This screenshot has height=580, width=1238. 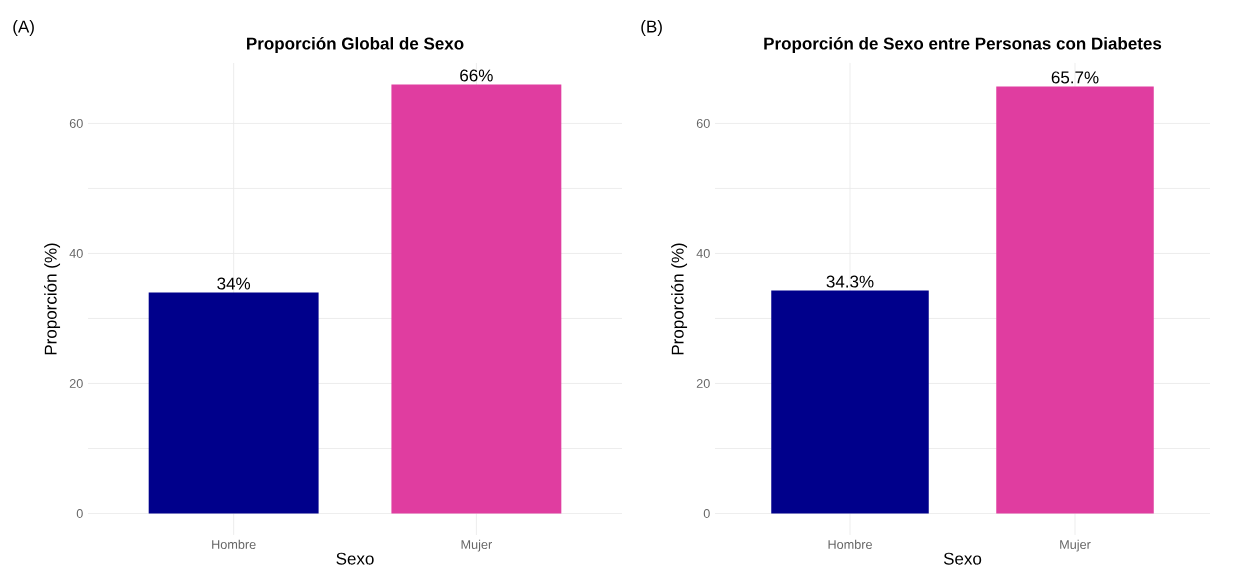 What do you see at coordinates (651, 28) in the screenshot?
I see `text: (B)` at bounding box center [651, 28].